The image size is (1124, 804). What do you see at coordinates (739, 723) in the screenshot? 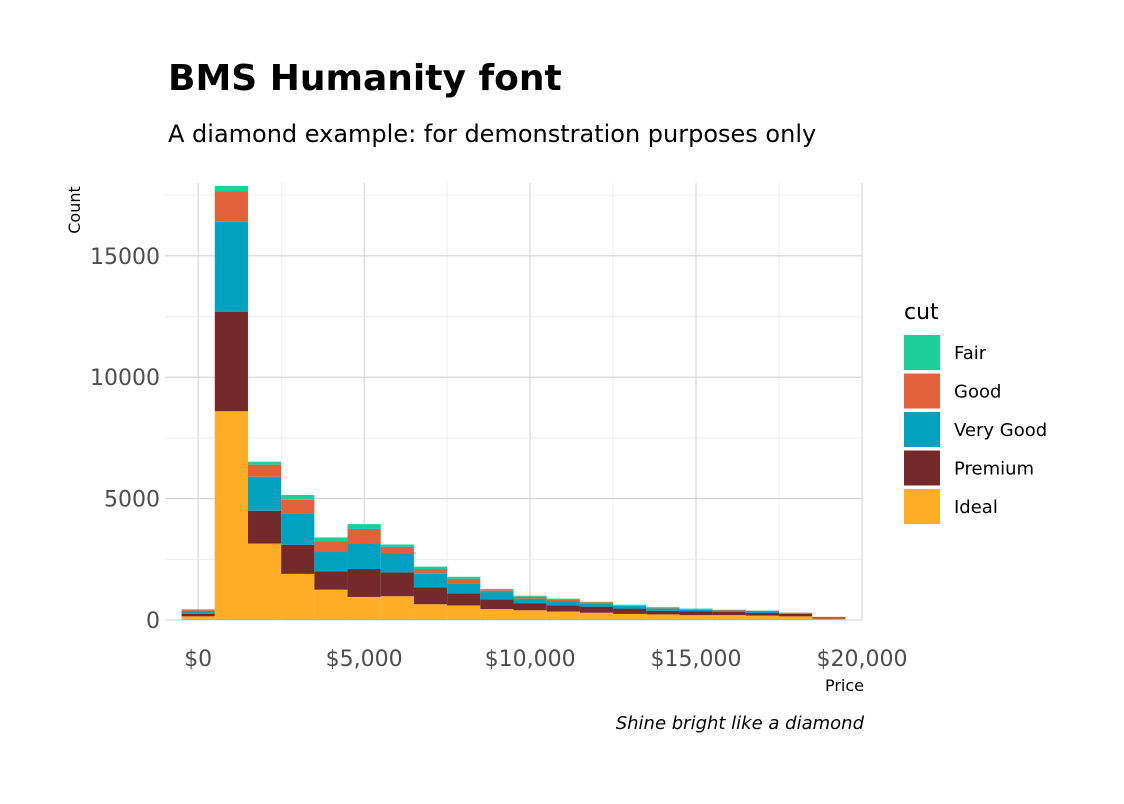
I see `chart-caption: Shine bright like a diamond` at bounding box center [739, 723].